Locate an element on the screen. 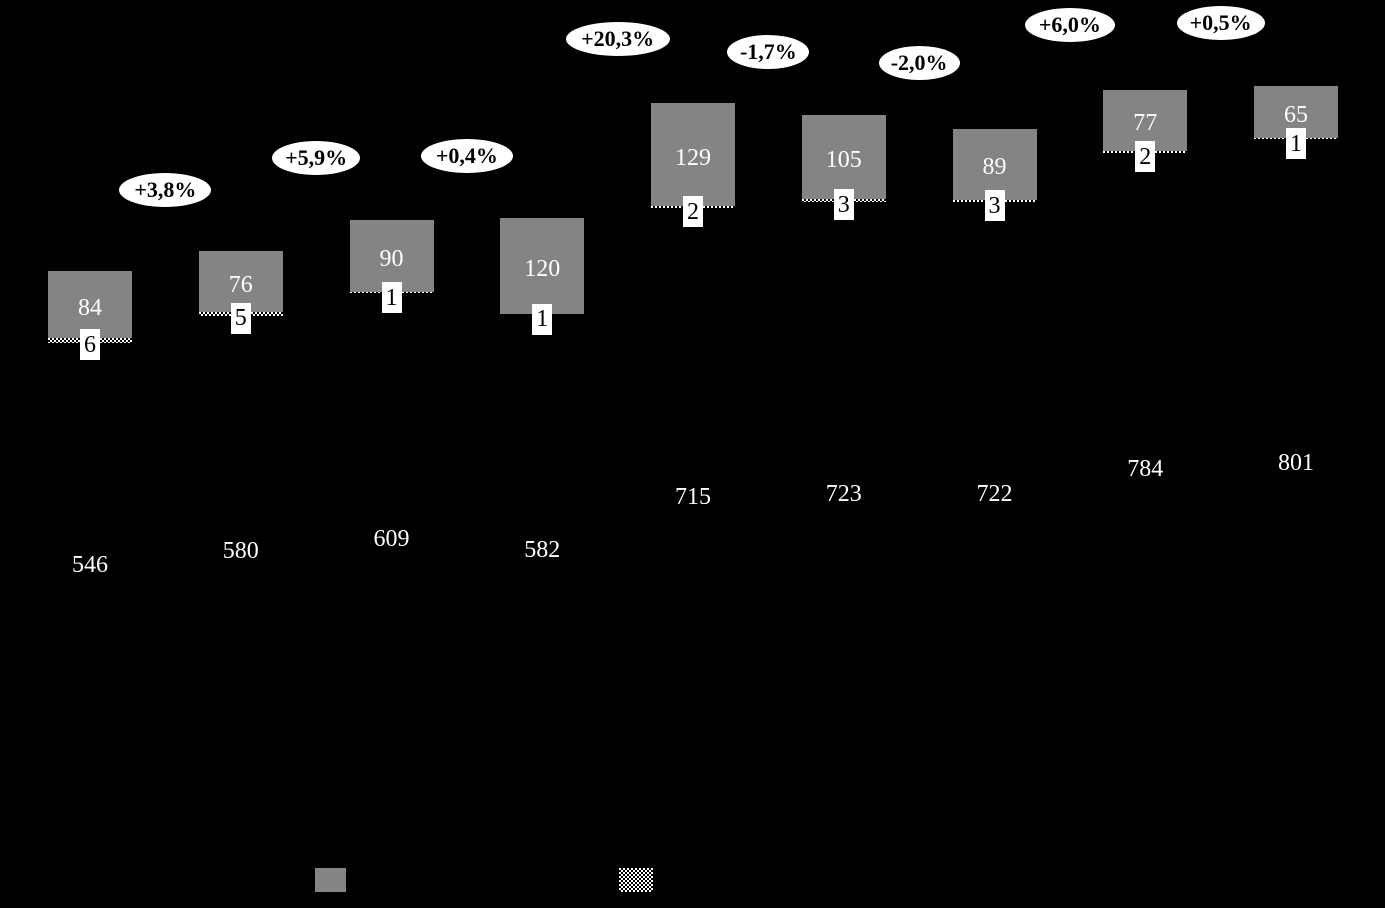  growth-badge: -2,0% is located at coordinates (919, 63).